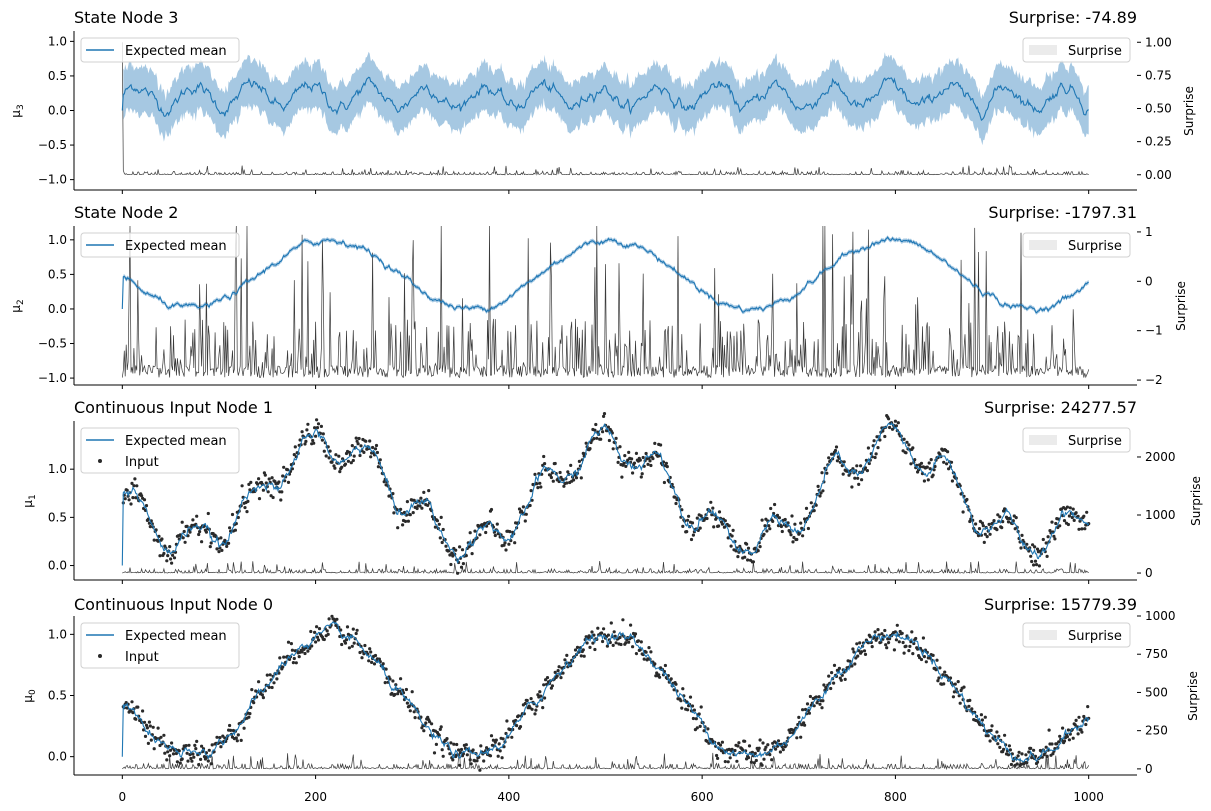  Describe the element at coordinates (17, 110) in the screenshot. I see `y-axis-label: μ3` at that location.